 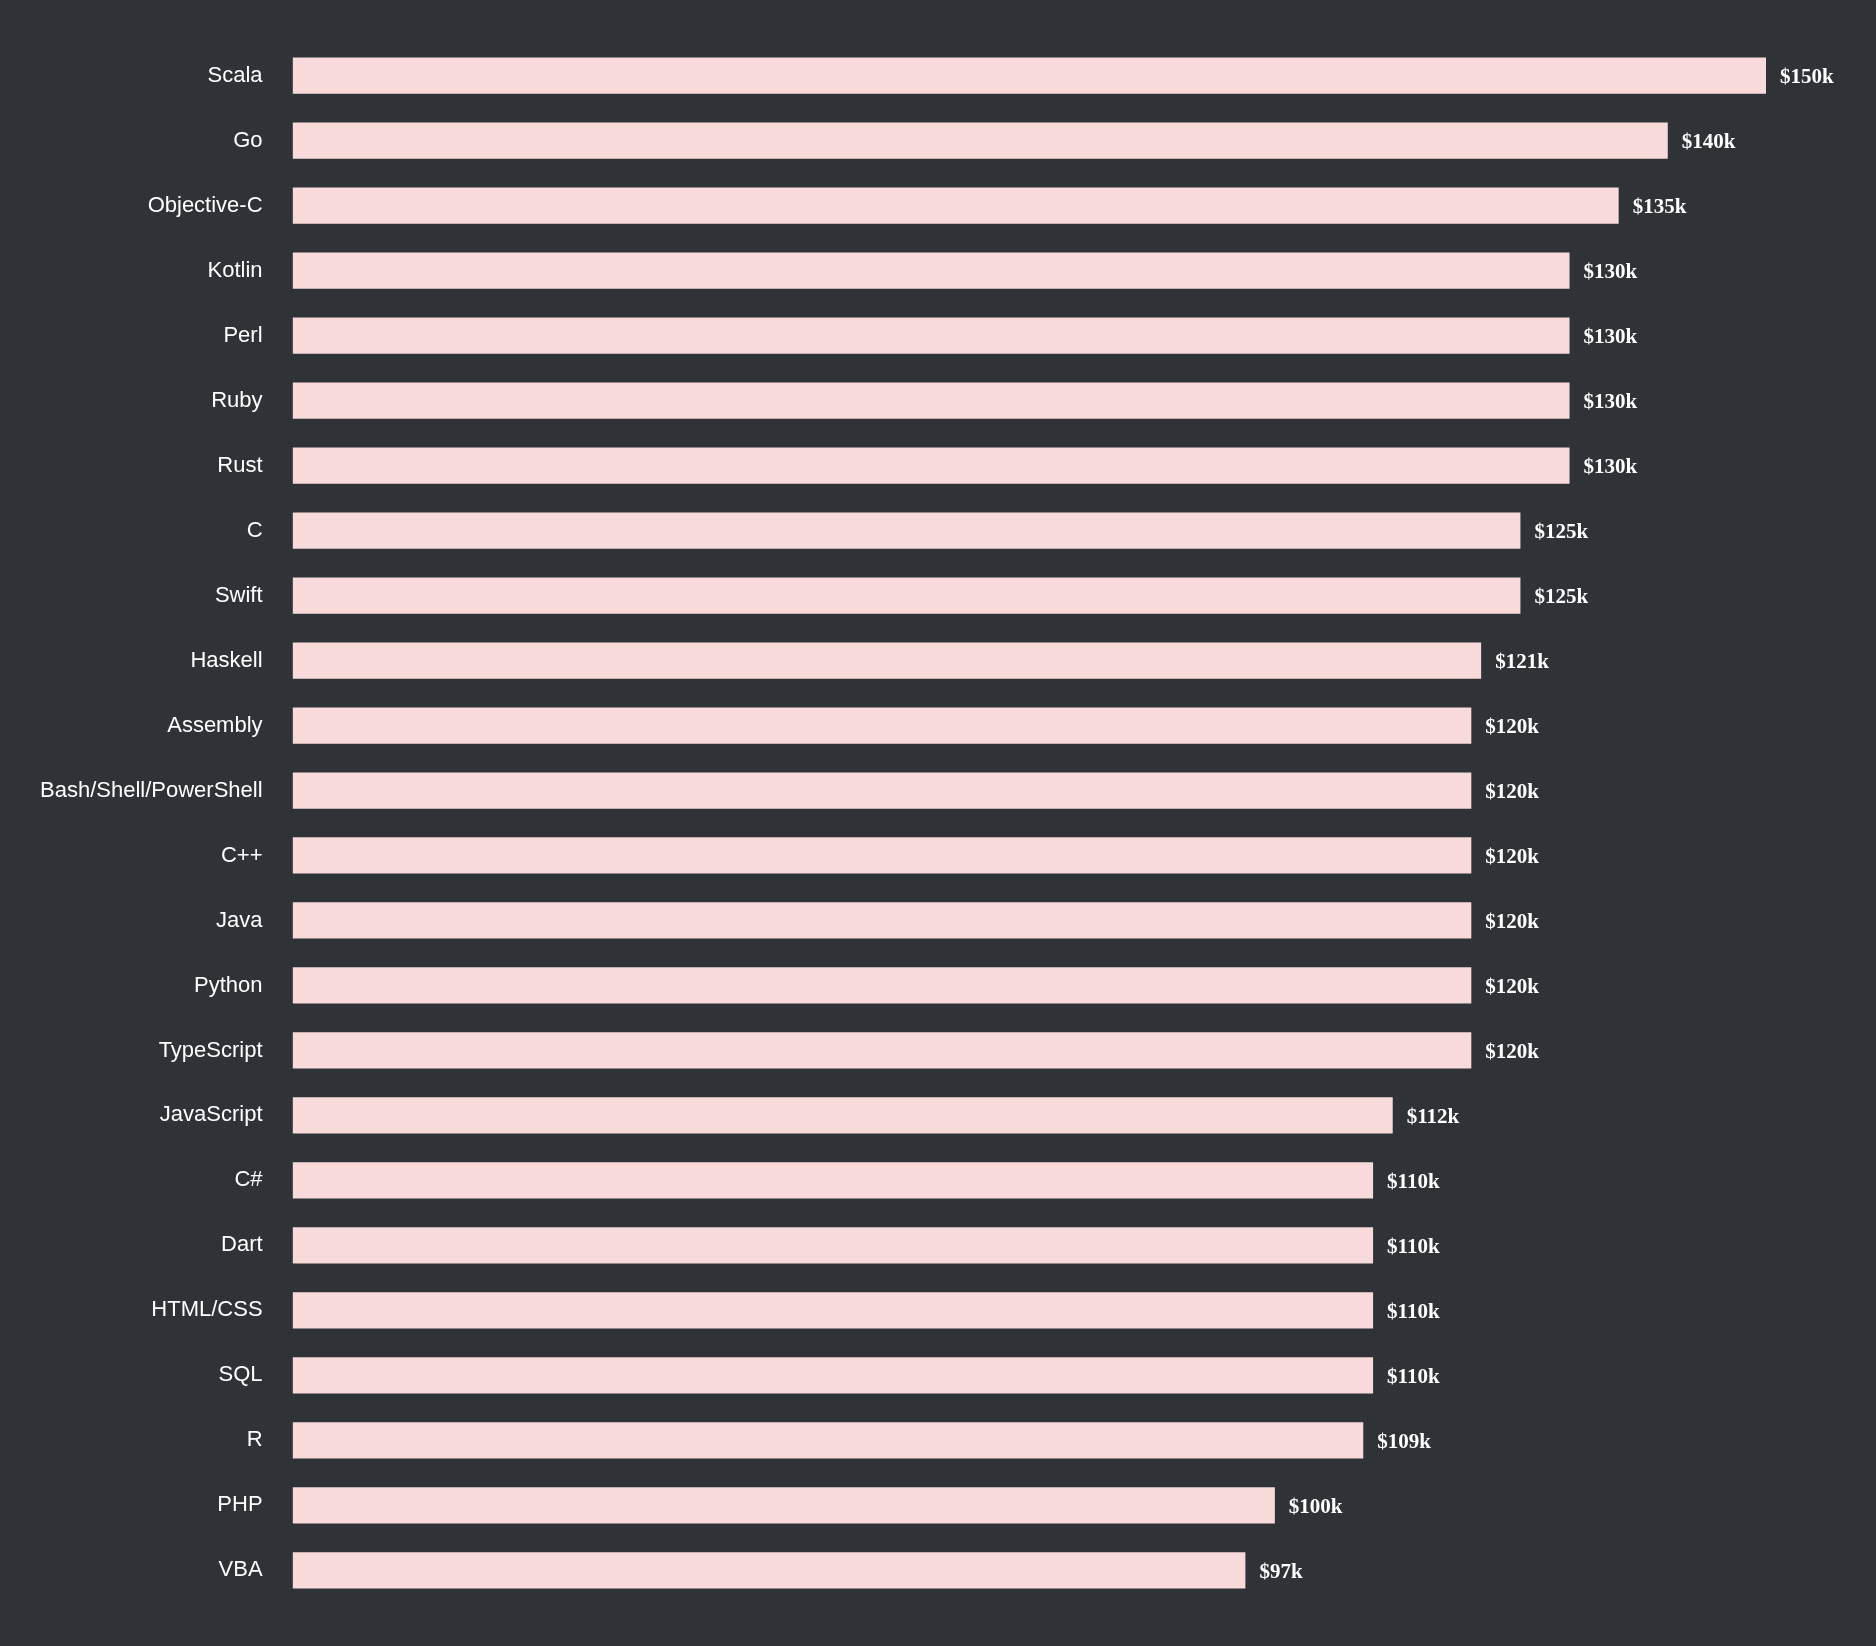 What do you see at coordinates (151, 789) in the screenshot?
I see `y-tick-label: Bash/Shell/PowerShell` at bounding box center [151, 789].